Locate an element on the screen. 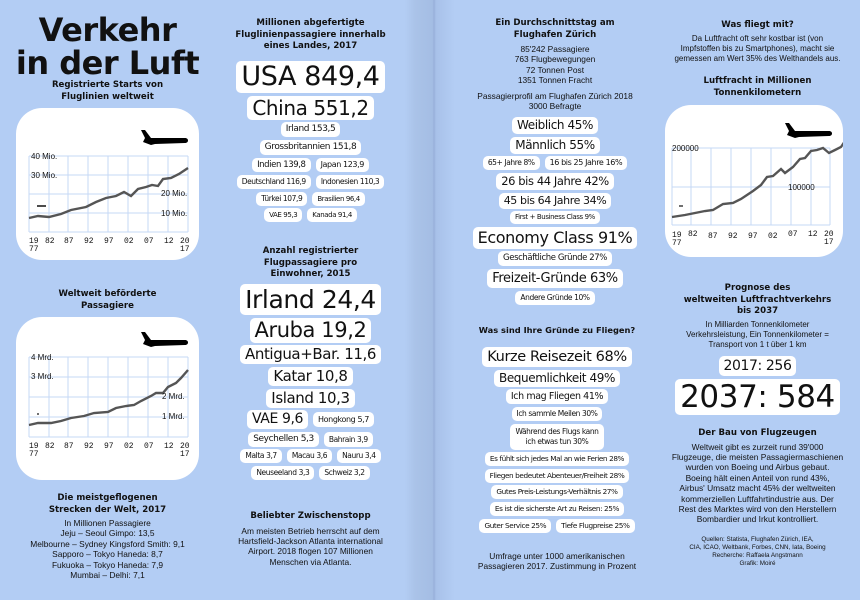 The height and width of the screenshot is (600, 860). per-capita-item: Aruba 19,2 is located at coordinates (310, 330).